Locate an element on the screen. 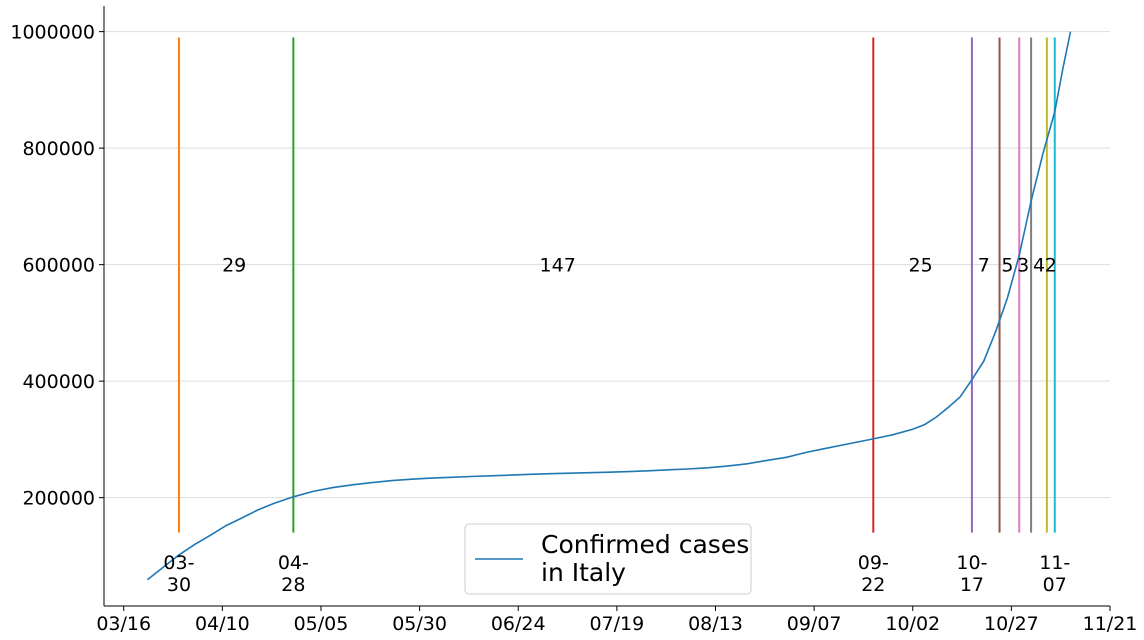 This screenshot has height=640, width=1144. marker-date-labels: 03-30 04-28 09-22 10-17 11-07 is located at coordinates (616, 574).